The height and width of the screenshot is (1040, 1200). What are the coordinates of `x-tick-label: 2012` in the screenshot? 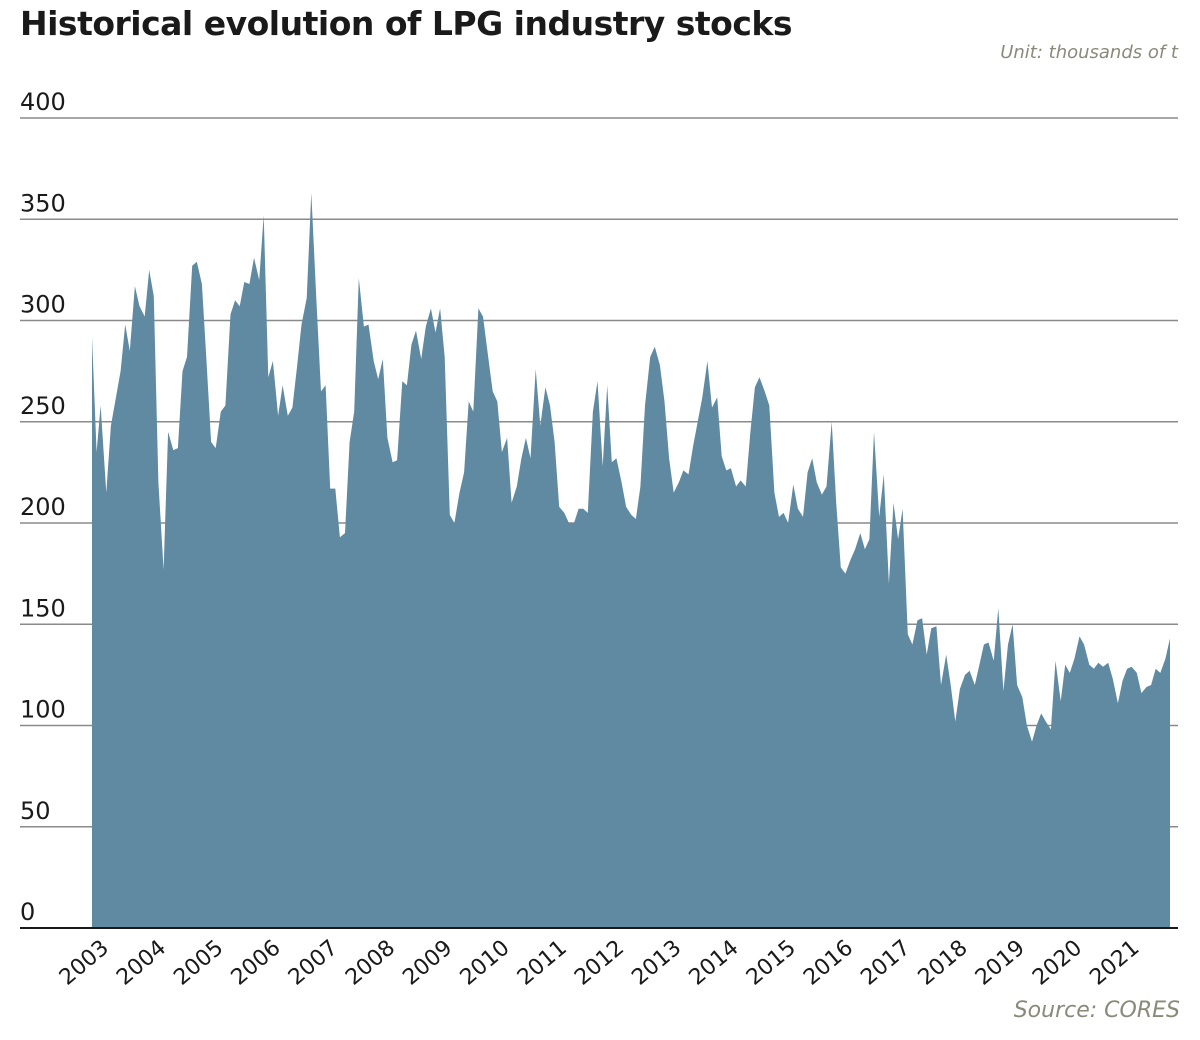 It's located at (599, 962).